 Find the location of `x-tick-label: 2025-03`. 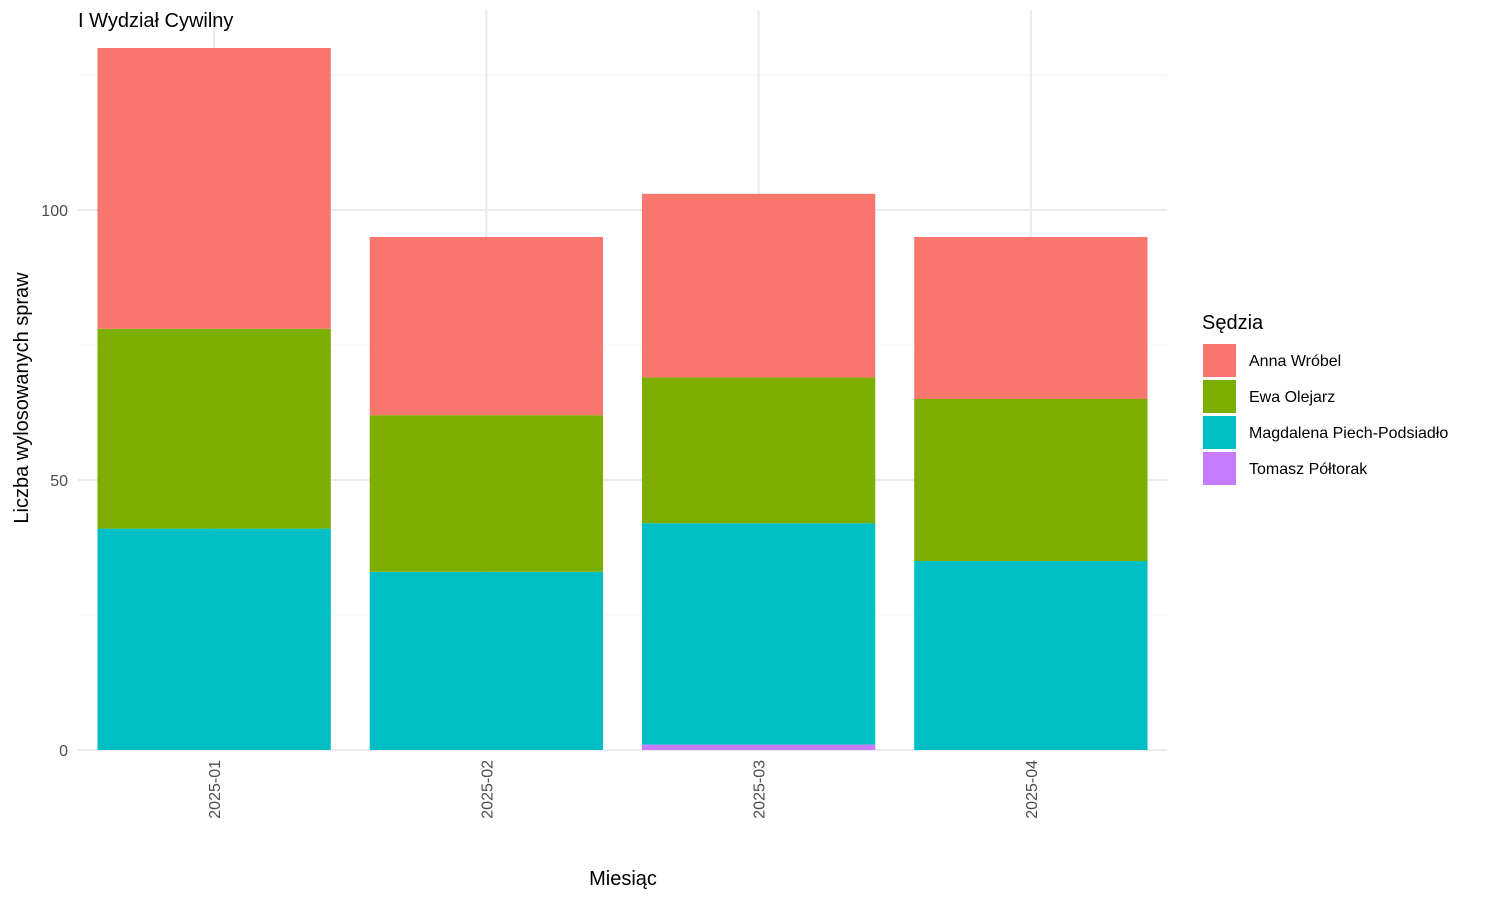

x-tick-label: 2025-03 is located at coordinates (760, 789).